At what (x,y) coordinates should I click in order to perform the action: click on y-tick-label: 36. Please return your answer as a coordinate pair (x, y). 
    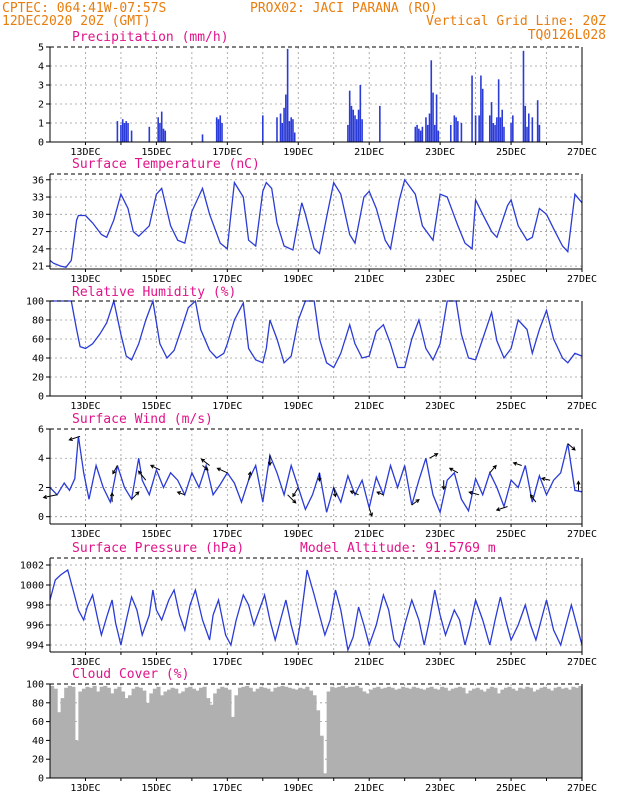
    Looking at the image, I should click on (38, 180).